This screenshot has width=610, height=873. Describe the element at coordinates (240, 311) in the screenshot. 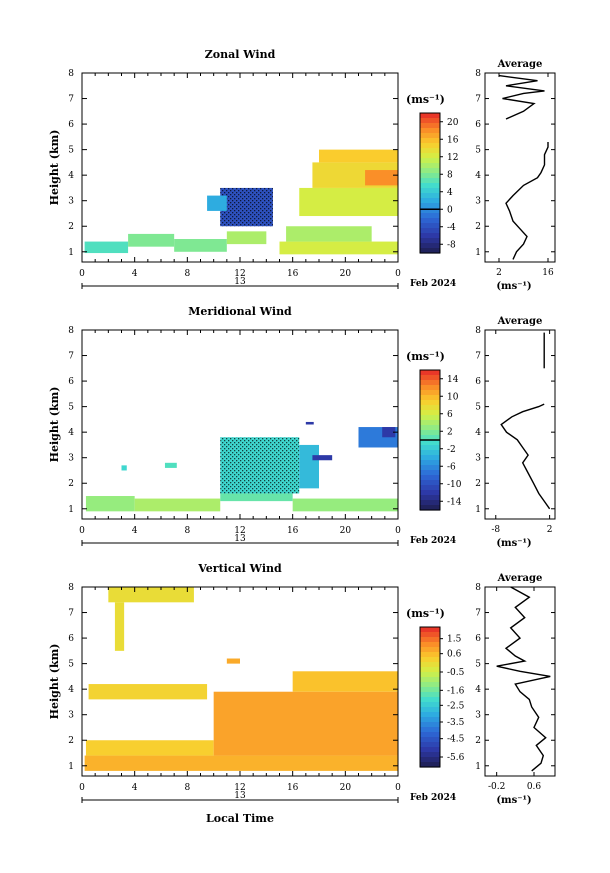

I see `meridional-wind-title: Meridional Wind` at that location.